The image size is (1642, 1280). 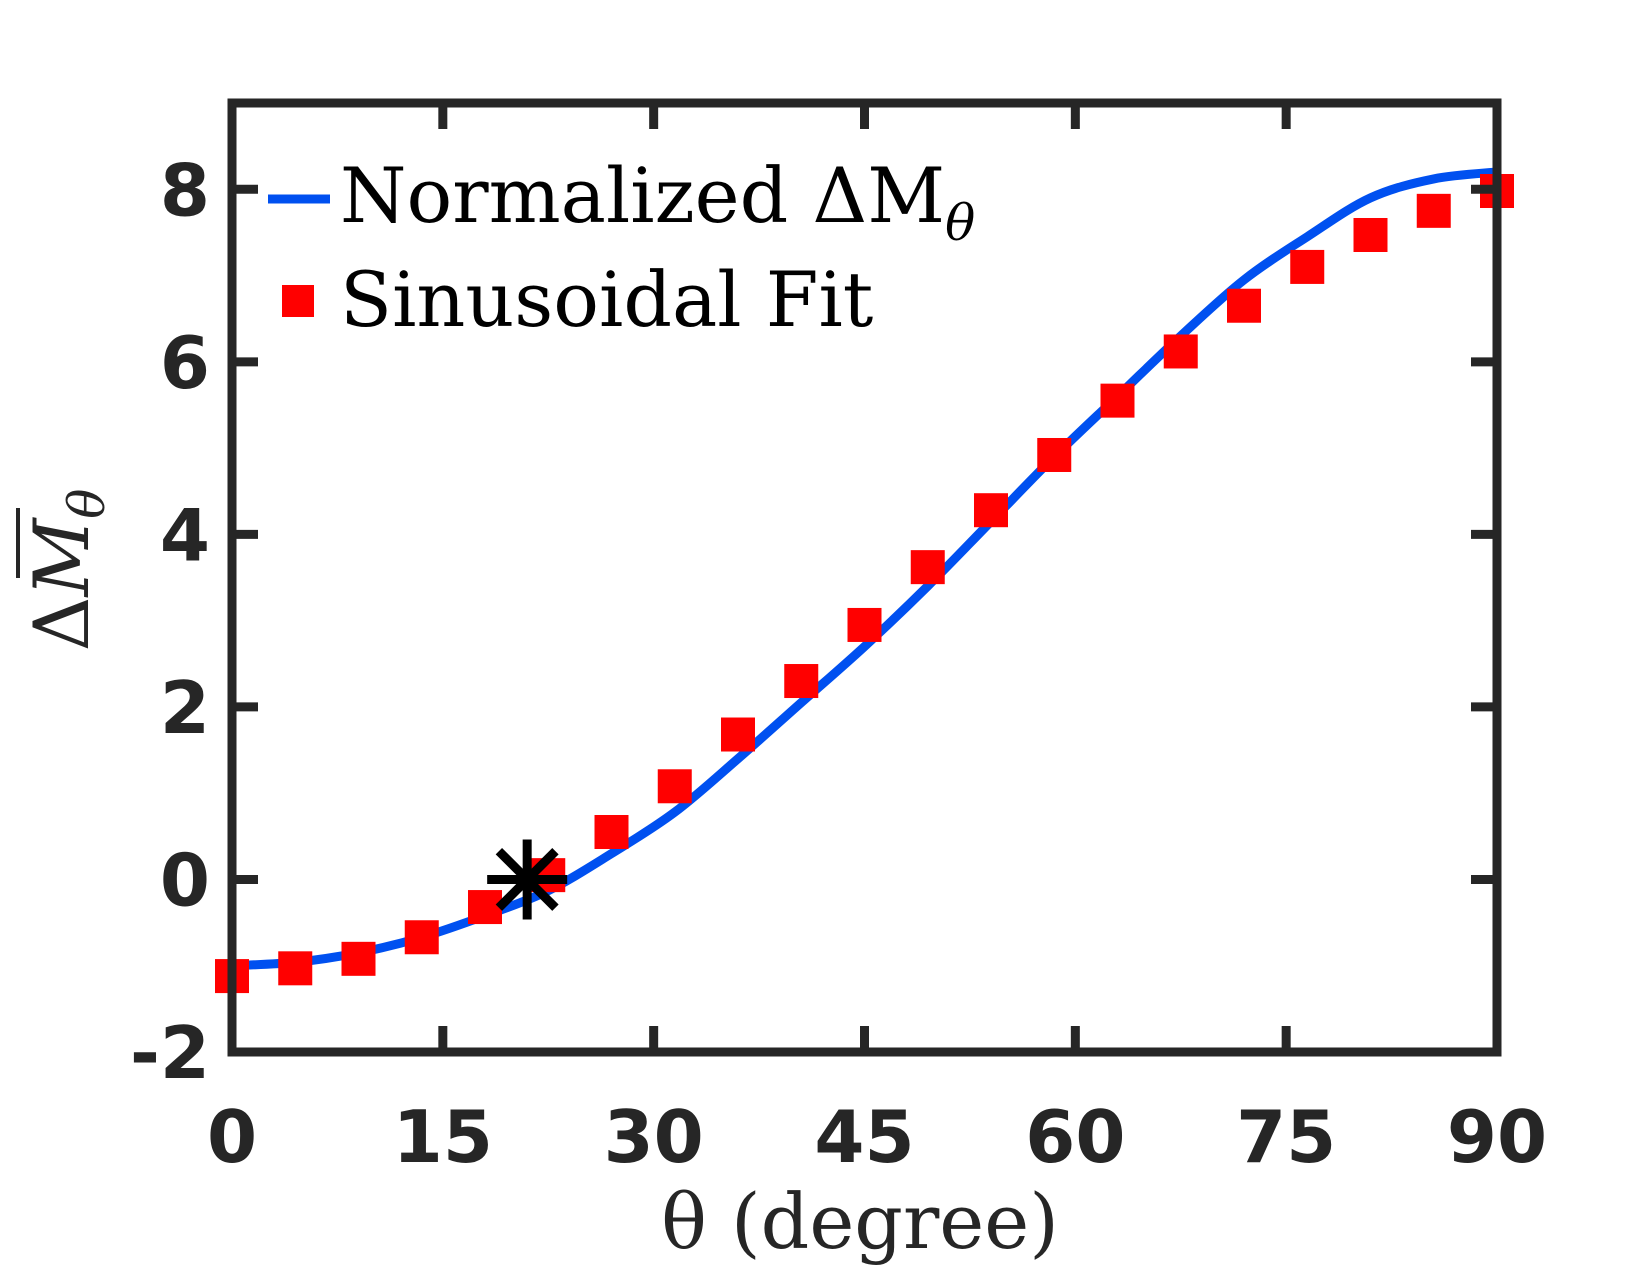 I want to click on x-tick-label-45: 45, so click(x=864, y=1137).